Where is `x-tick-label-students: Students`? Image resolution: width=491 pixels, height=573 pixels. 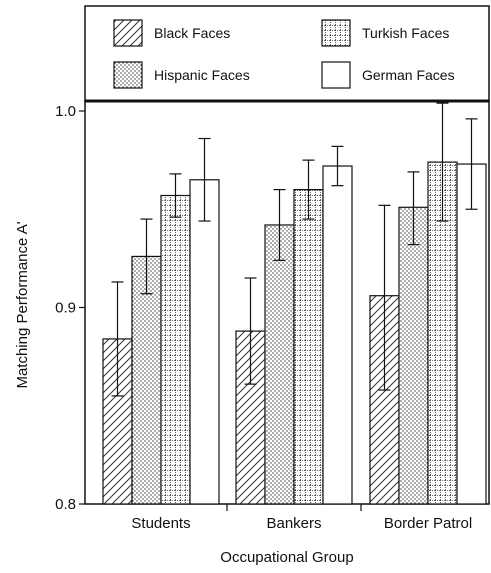 x-tick-label-students: Students is located at coordinates (160, 523).